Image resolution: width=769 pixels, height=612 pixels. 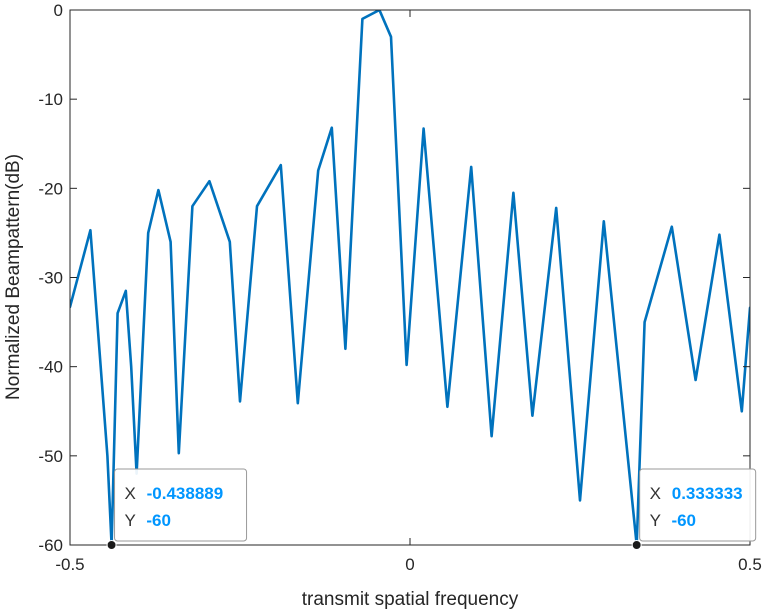 I want to click on datatip-x-value: 0.333333, so click(x=707, y=493).